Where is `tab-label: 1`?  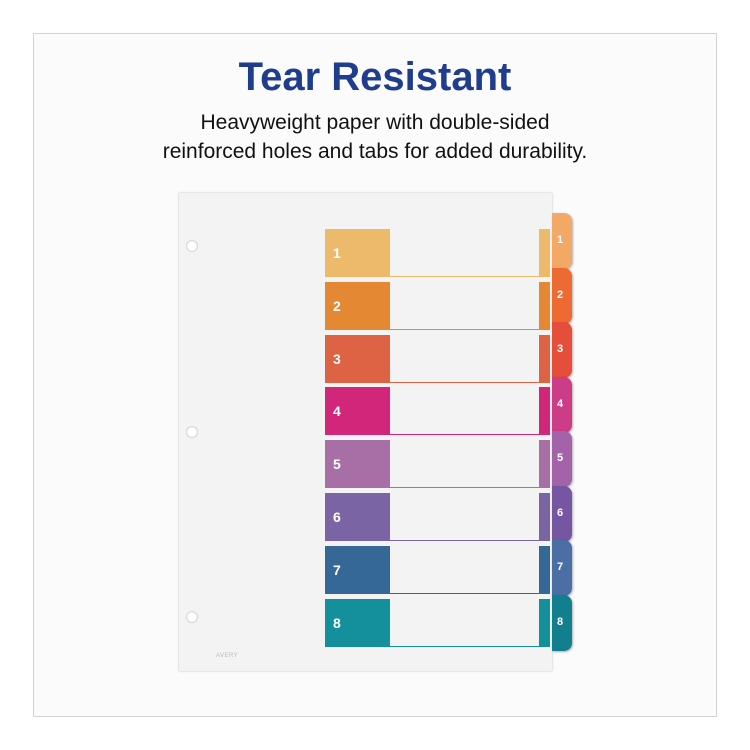
tab-label: 1 is located at coordinates (560, 240).